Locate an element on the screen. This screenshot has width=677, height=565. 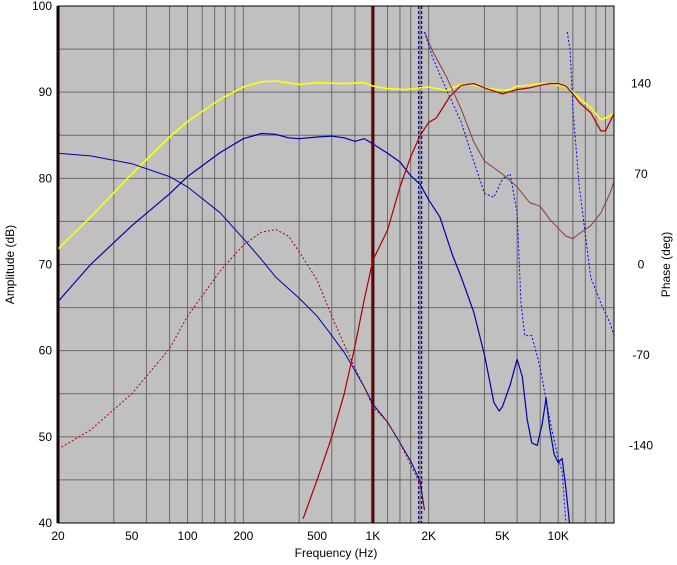
y-tick-label: 90 is located at coordinates (46, 92).